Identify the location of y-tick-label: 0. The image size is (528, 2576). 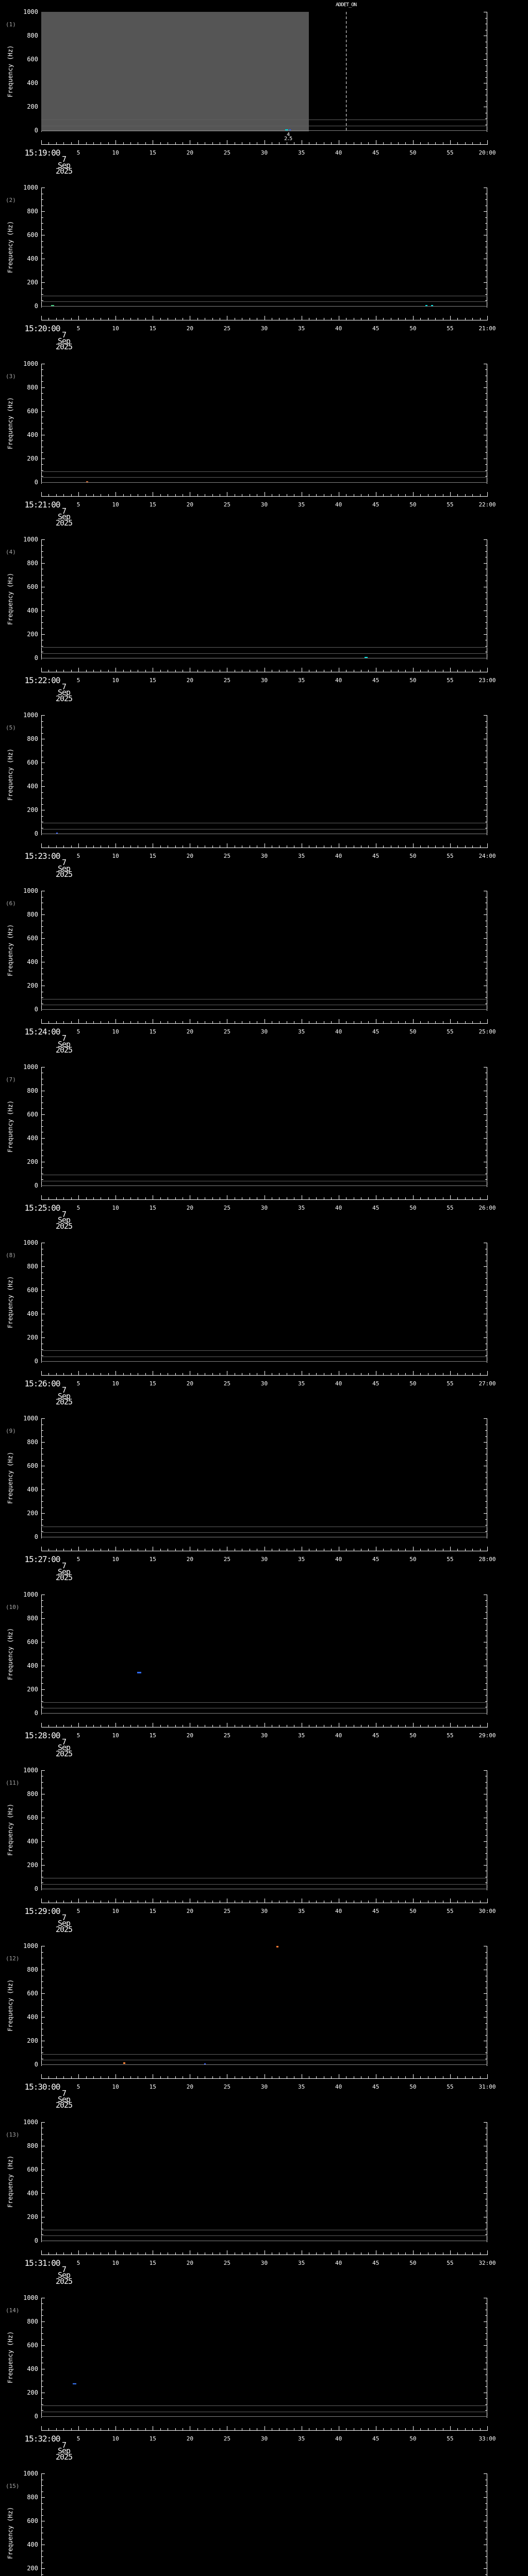
(36, 1537).